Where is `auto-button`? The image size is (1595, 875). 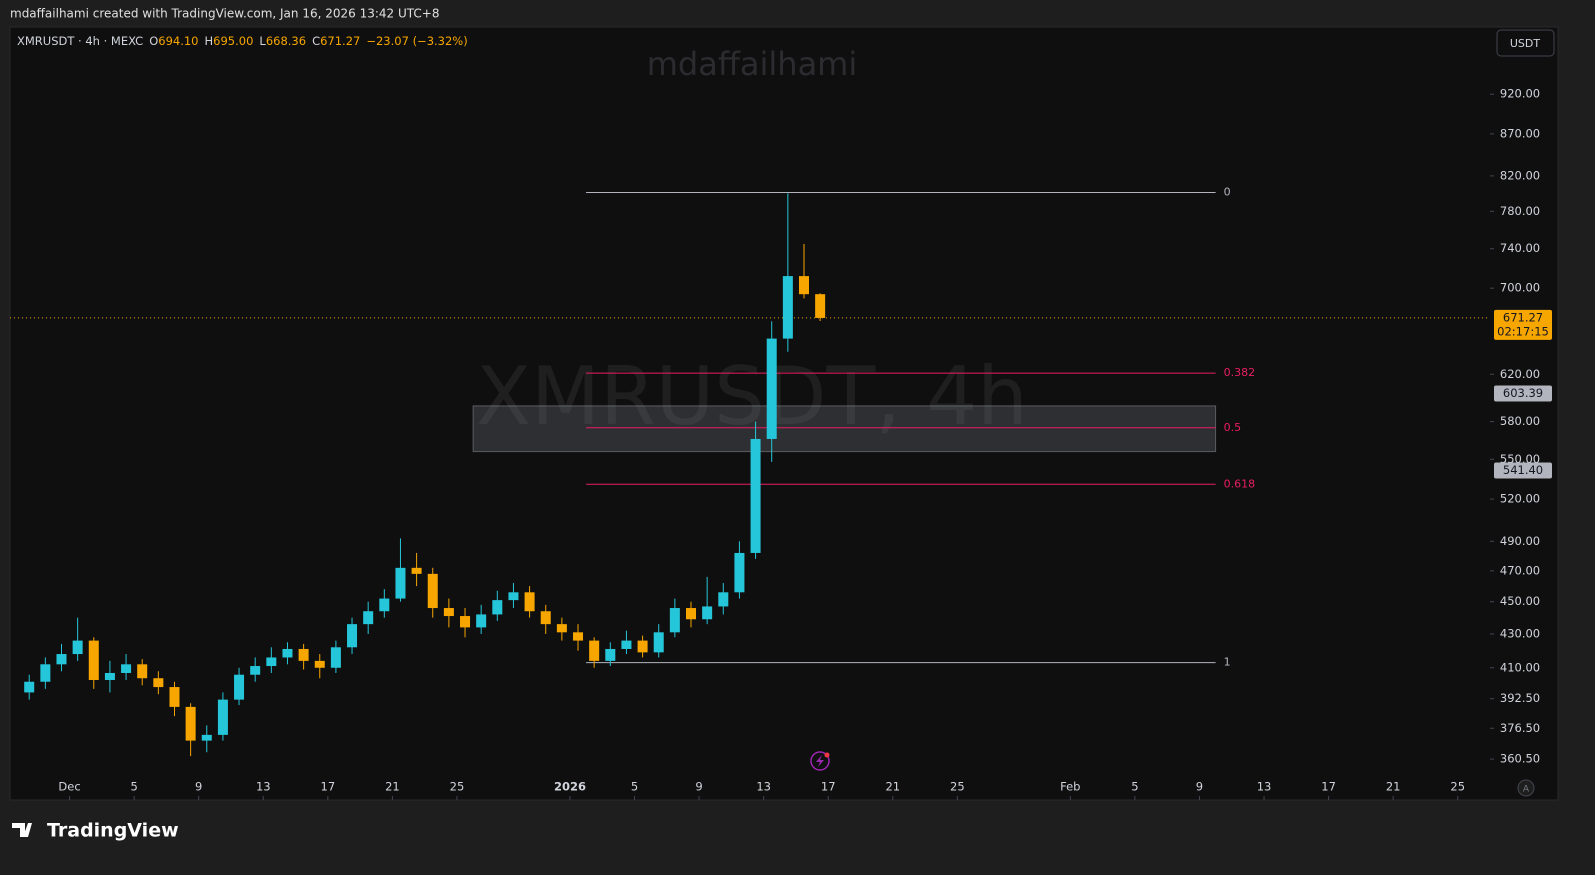
auto-button is located at coordinates (1526, 788).